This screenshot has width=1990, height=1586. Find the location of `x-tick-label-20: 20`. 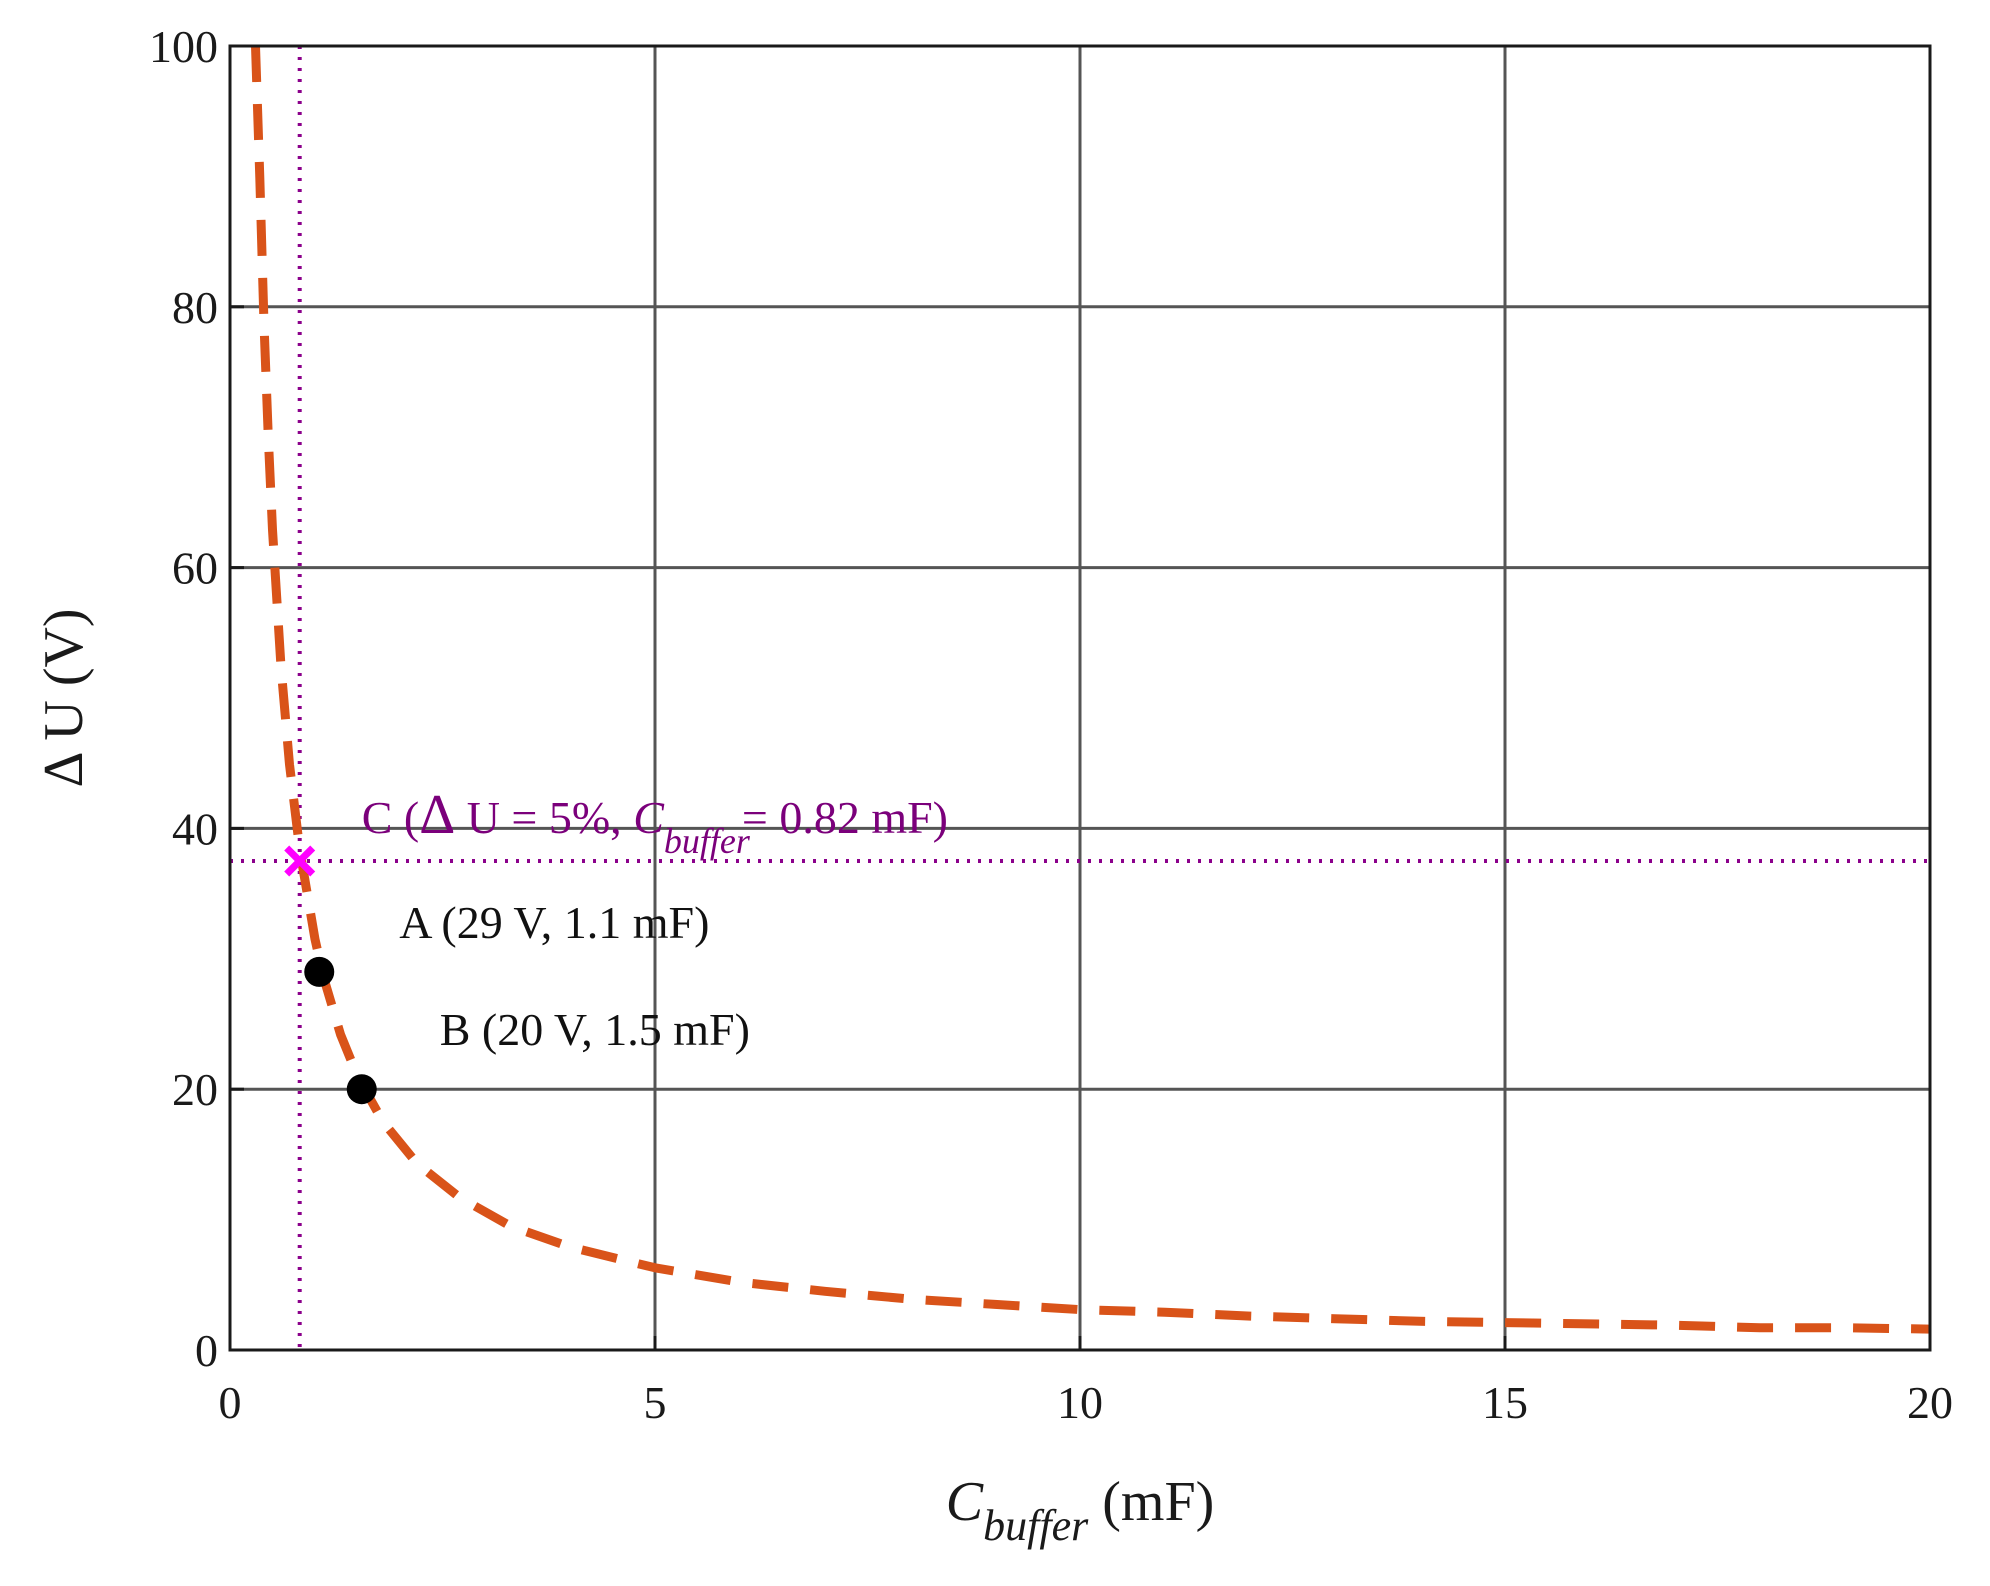

x-tick-label-20: 20 is located at coordinates (1930, 1402).